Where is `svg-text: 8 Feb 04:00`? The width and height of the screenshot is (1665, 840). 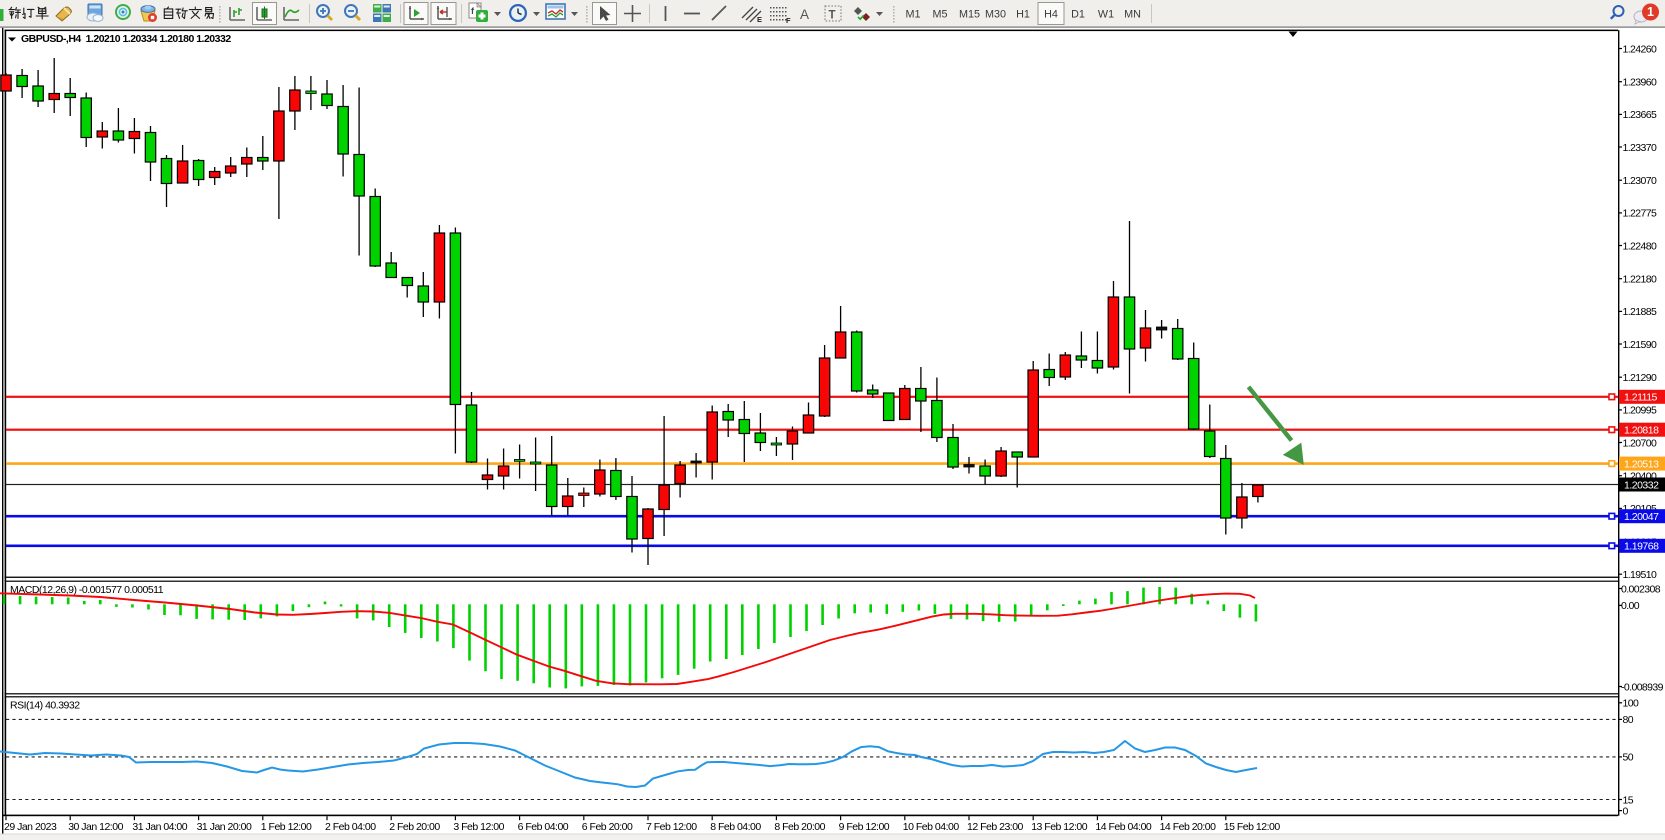 svg-text: 8 Feb 04:00 is located at coordinates (735, 827).